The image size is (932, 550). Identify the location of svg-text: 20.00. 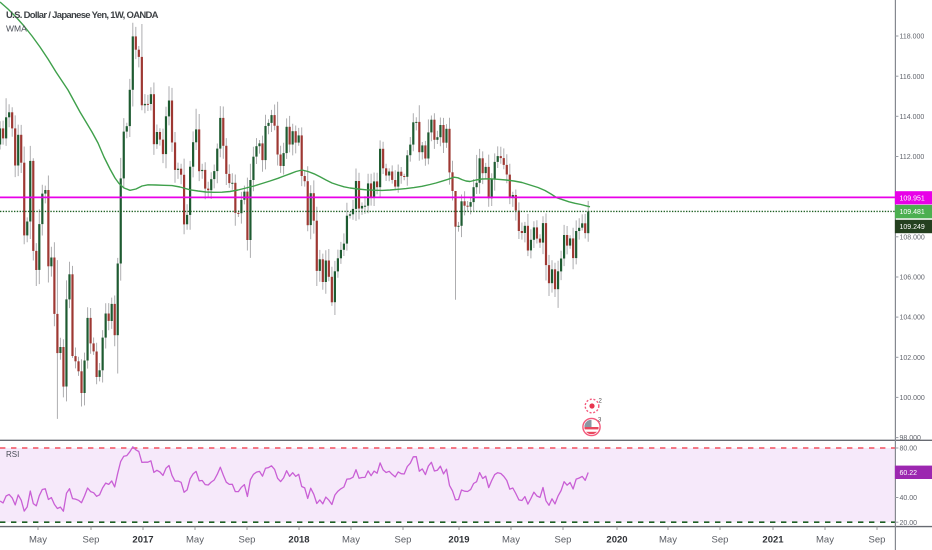
(909, 523).